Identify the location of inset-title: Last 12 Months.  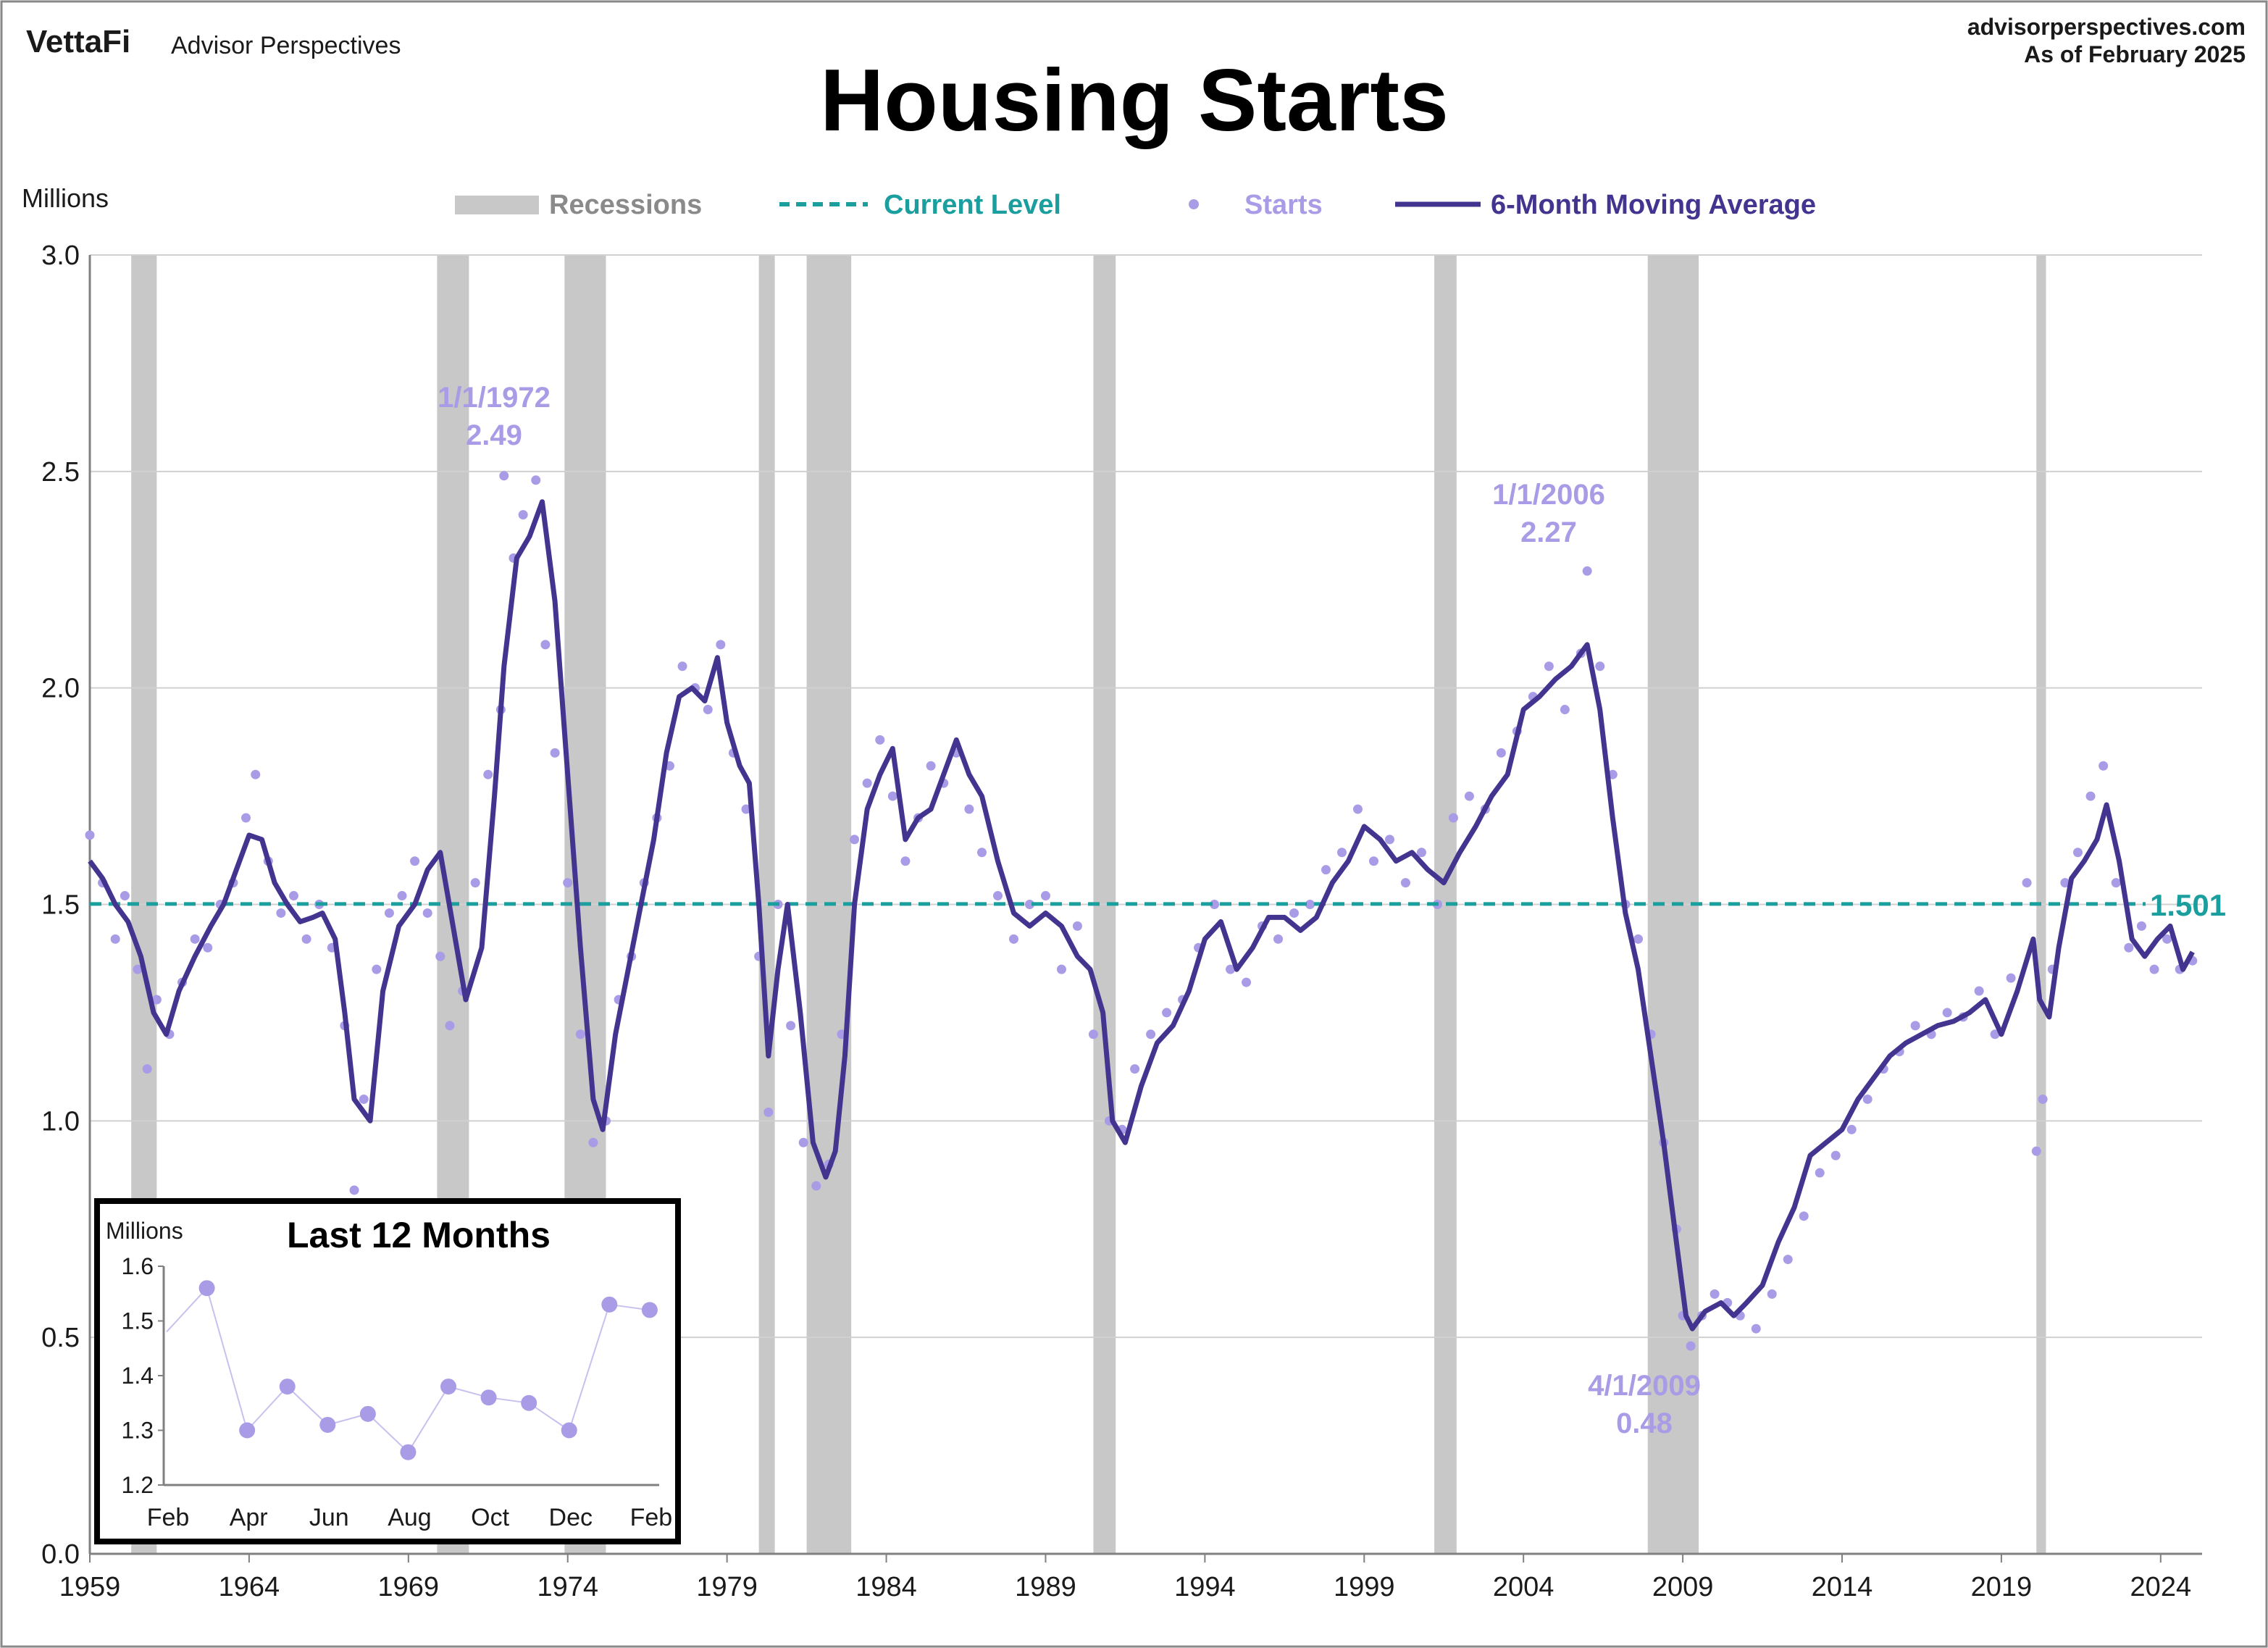
(419, 1235).